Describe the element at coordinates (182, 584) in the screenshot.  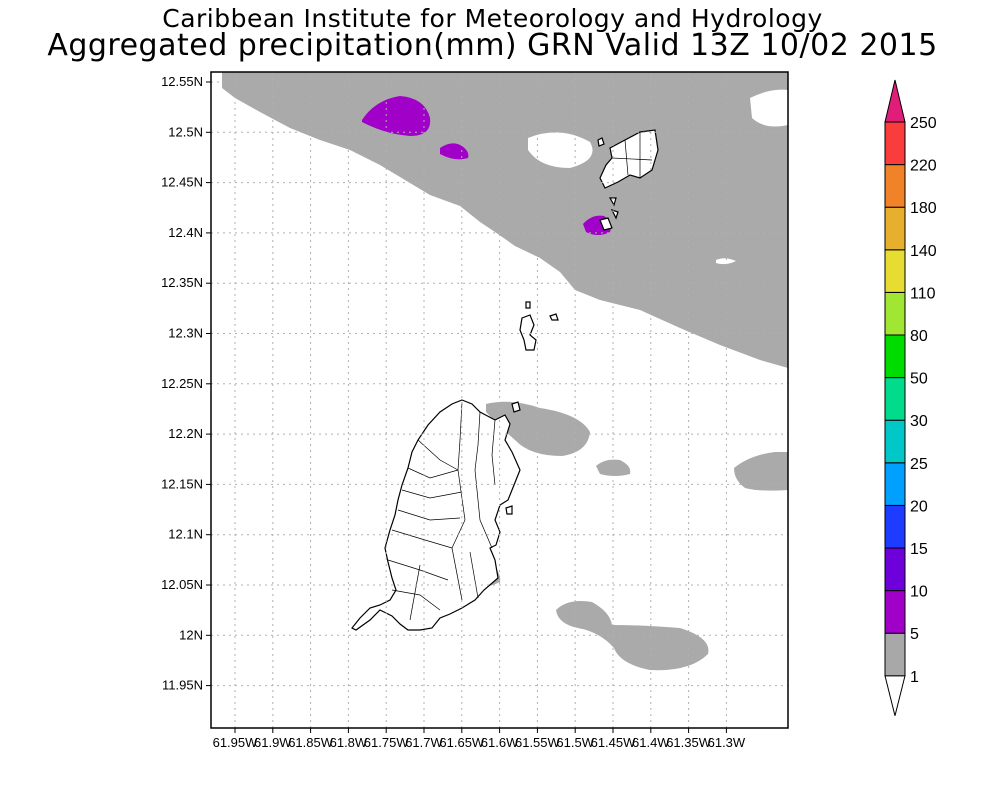
I see `lat-tick-label: 12.05N` at that location.